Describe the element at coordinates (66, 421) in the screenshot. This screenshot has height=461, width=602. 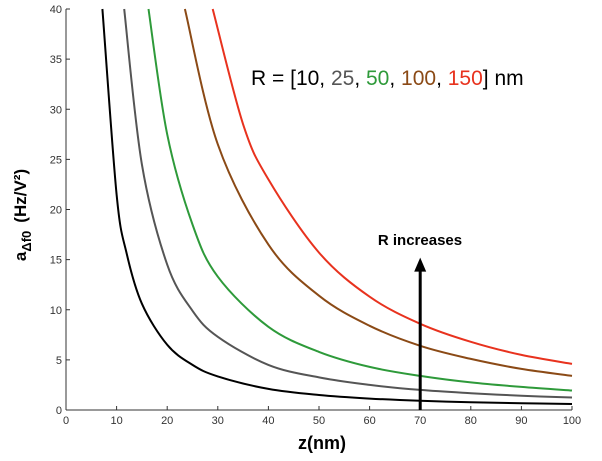
I see `x-tick-label: 0` at that location.